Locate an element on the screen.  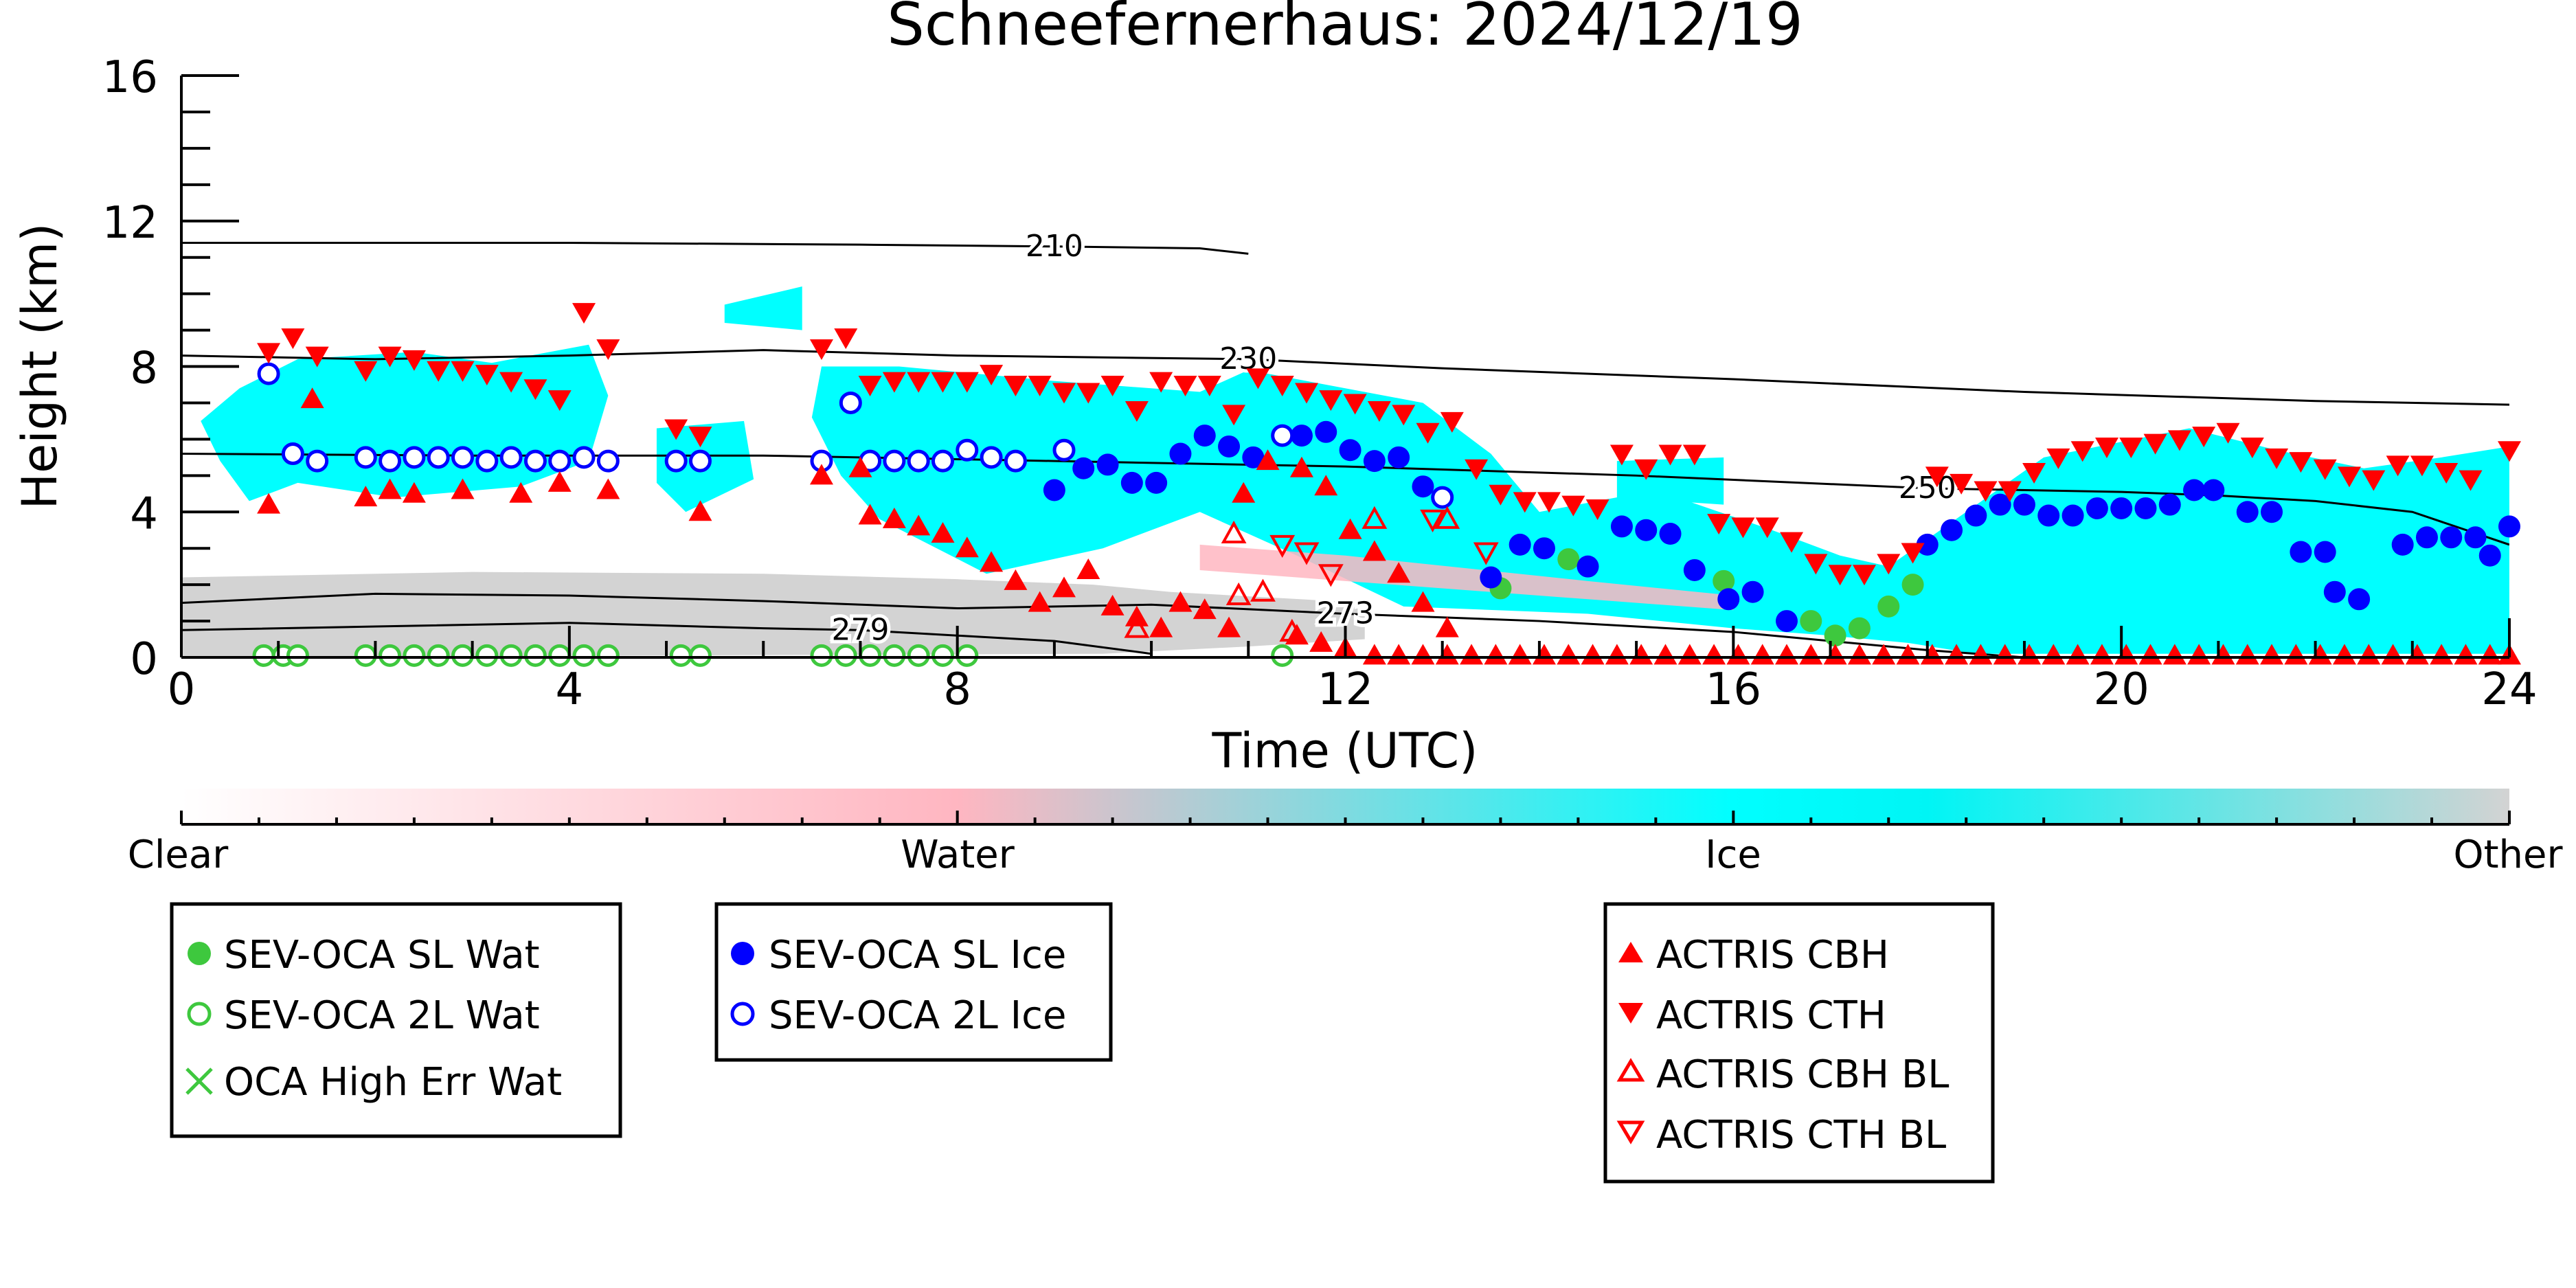
legend-marker-actris-cbh is located at coordinates (1630, 952).